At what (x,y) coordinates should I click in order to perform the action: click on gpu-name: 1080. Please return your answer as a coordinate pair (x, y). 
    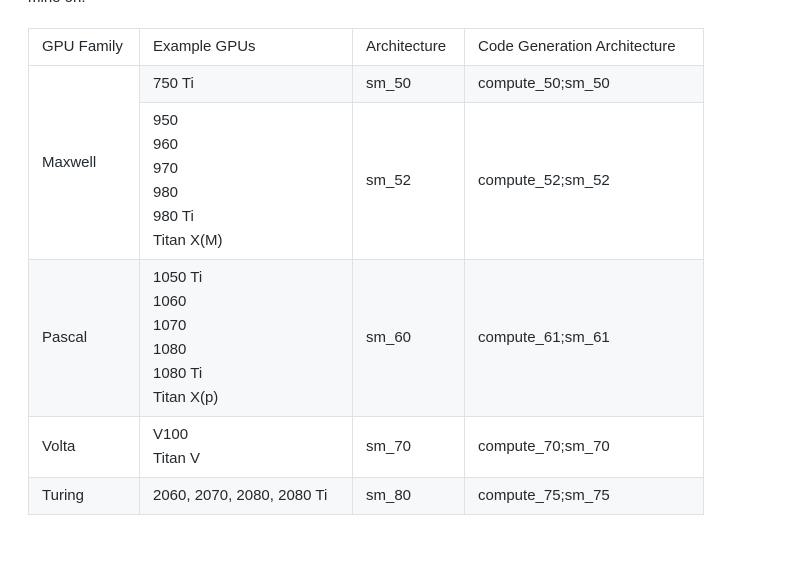
    Looking at the image, I should click on (170, 349).